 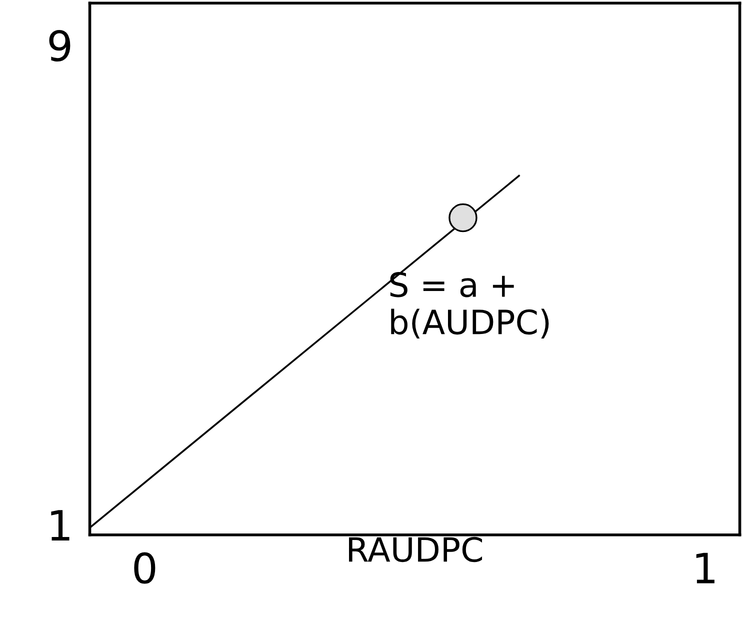 I want to click on x-axis-title: RAUDPC, so click(x=415, y=549).